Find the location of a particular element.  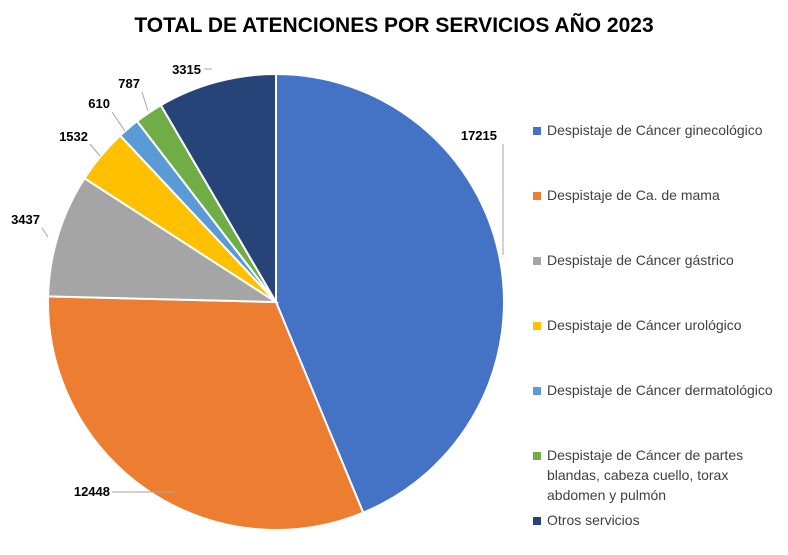

data-label: 787 is located at coordinates (129, 83).